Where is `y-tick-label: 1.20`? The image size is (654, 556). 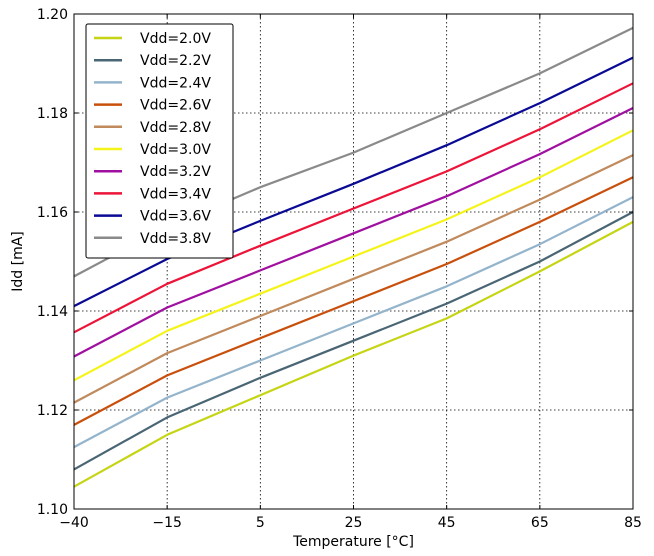 y-tick-label: 1.20 is located at coordinates (52, 15).